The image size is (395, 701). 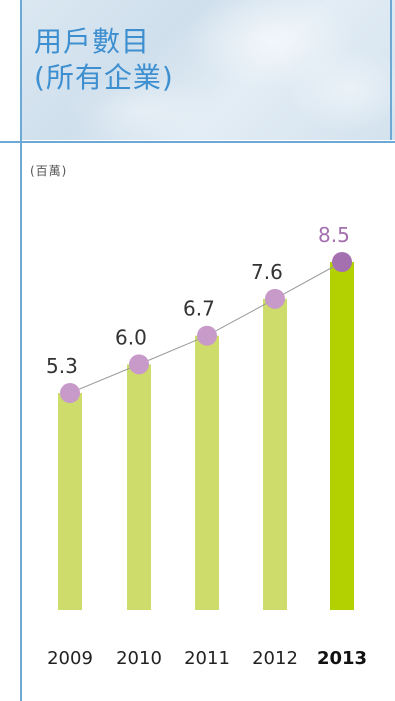 I want to click on marker-2011, so click(x=207, y=335).